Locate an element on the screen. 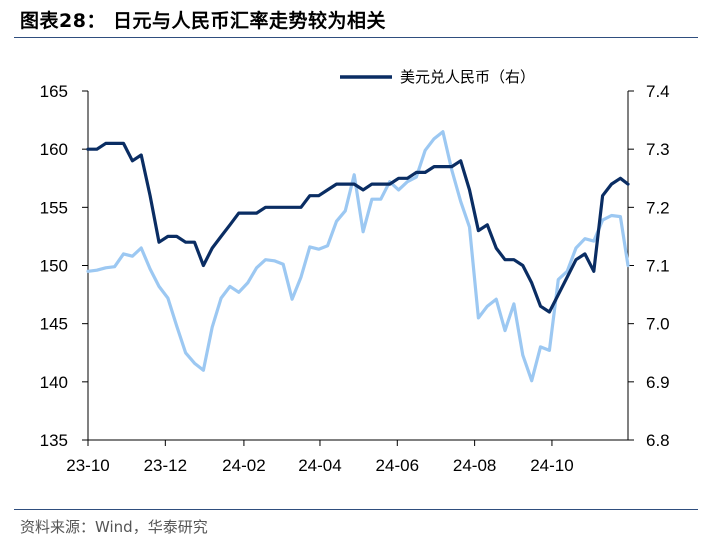 The height and width of the screenshot is (544, 720). y-right-tick-label: 7.2 is located at coordinates (658, 207).